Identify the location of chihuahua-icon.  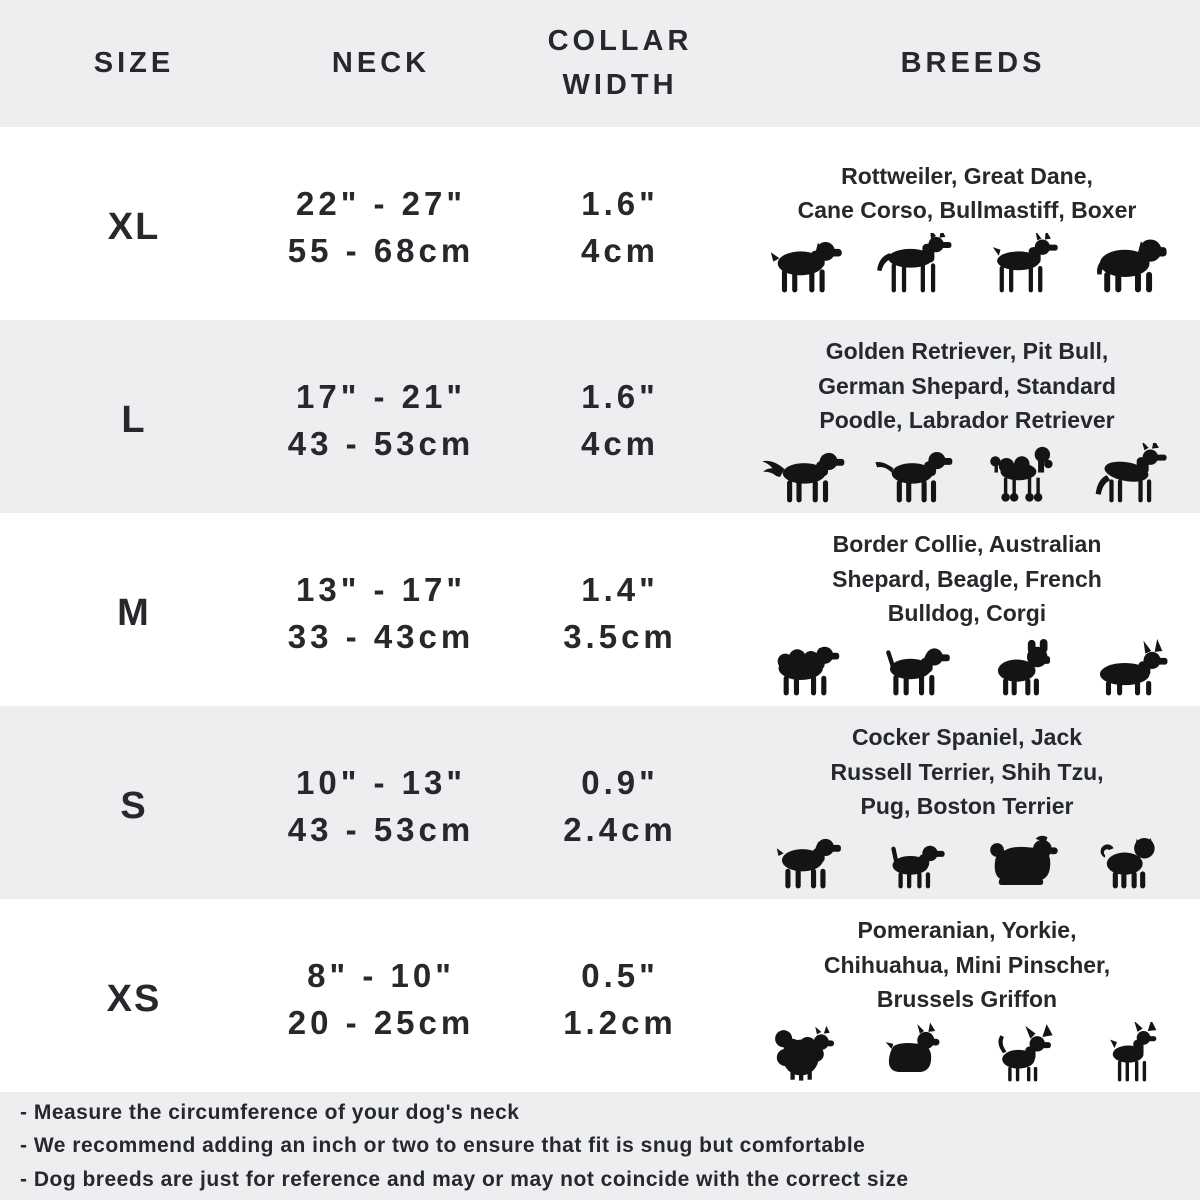
(1021, 1053).